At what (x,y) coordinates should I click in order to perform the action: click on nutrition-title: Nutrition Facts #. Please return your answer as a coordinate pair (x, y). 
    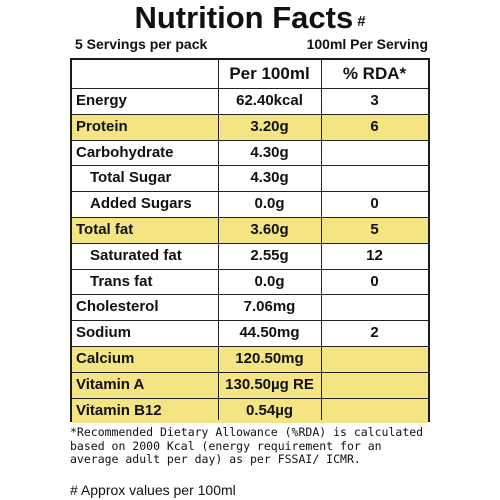
    Looking at the image, I should click on (250, 18).